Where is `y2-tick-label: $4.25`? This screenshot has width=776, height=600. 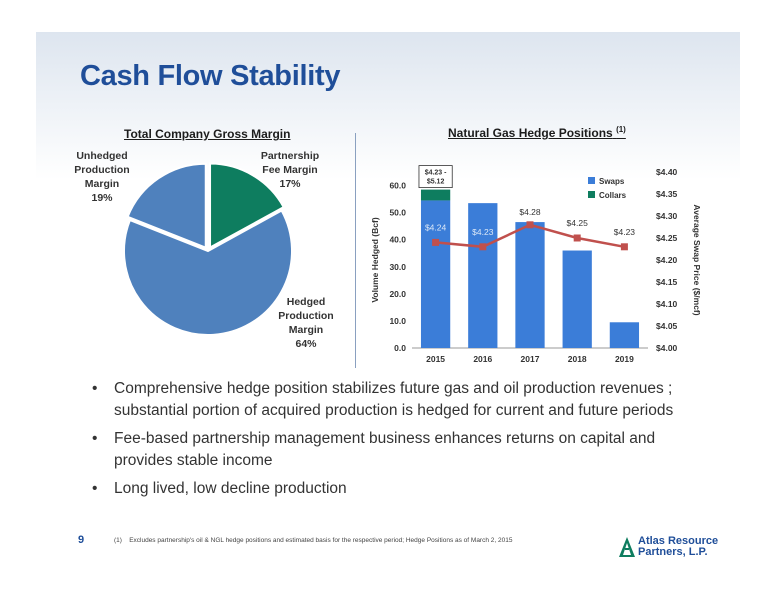 y2-tick-label: $4.25 is located at coordinates (667, 238).